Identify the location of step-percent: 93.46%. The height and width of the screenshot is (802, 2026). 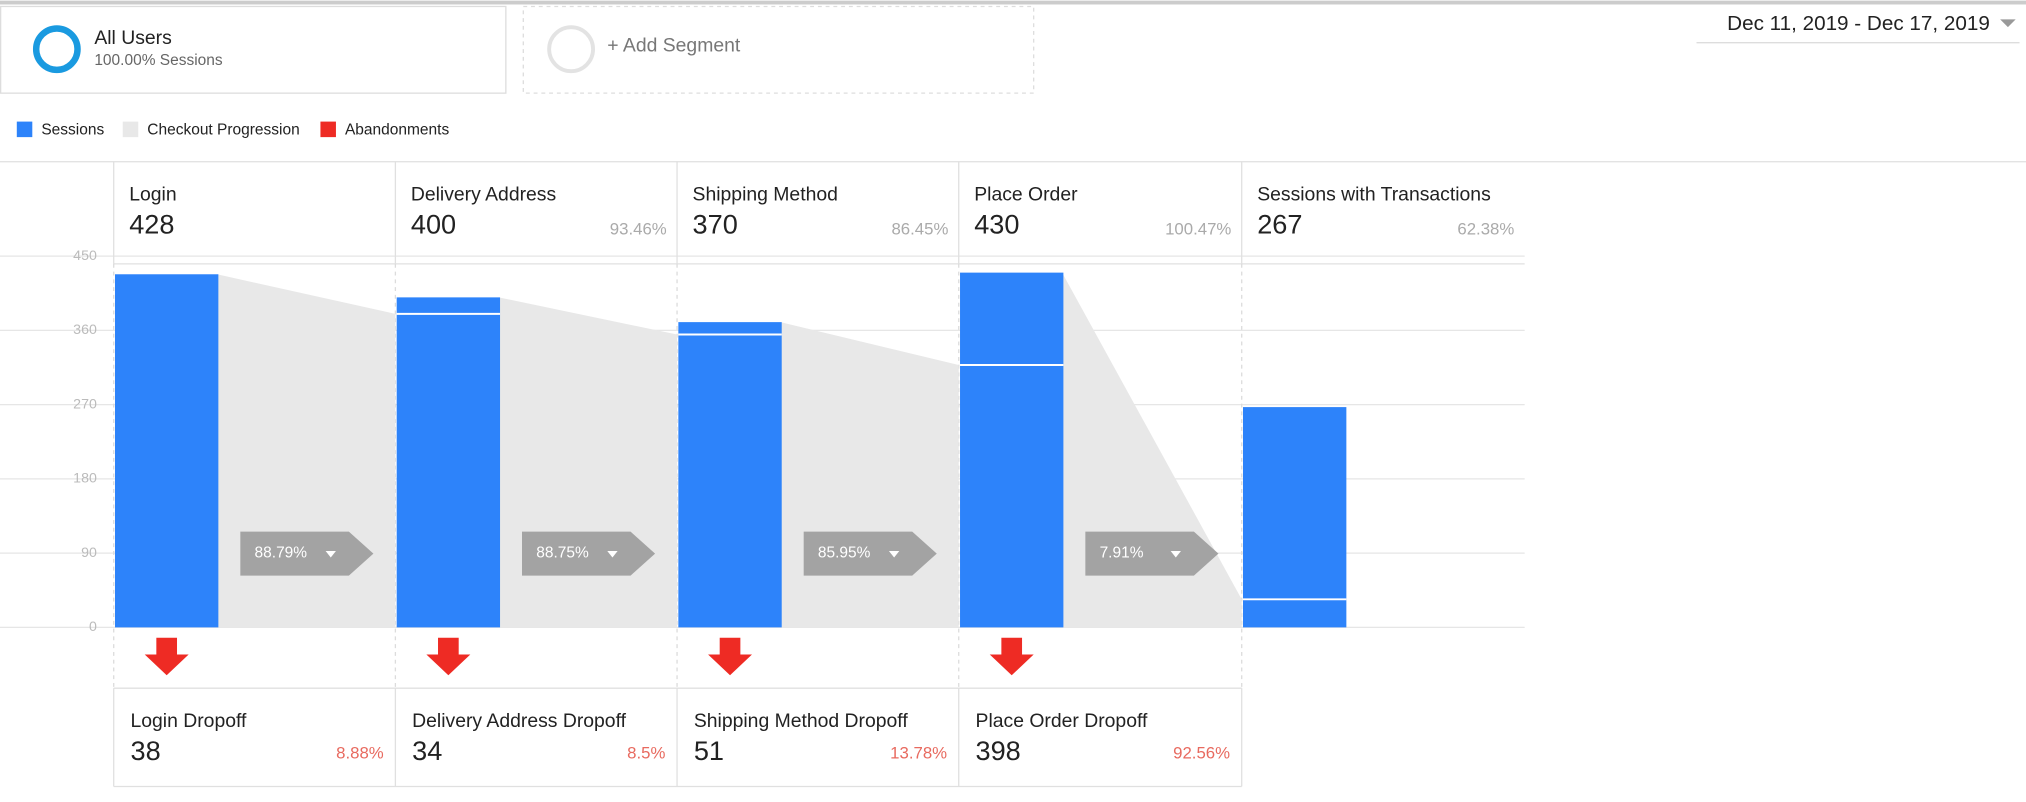
(638, 229).